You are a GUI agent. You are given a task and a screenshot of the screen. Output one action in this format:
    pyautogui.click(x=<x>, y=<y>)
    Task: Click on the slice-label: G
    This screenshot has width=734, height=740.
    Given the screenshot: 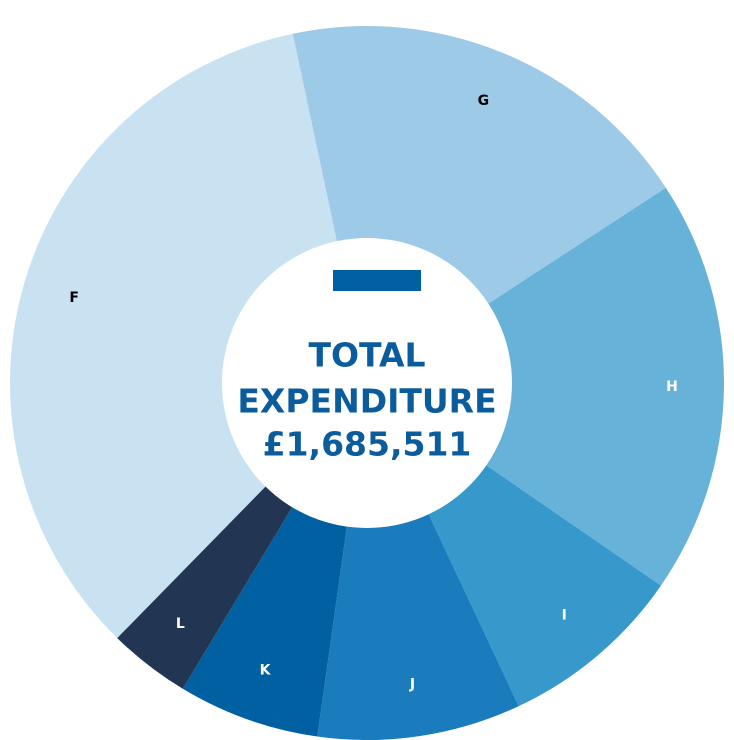 What is the action you would take?
    pyautogui.click(x=484, y=101)
    